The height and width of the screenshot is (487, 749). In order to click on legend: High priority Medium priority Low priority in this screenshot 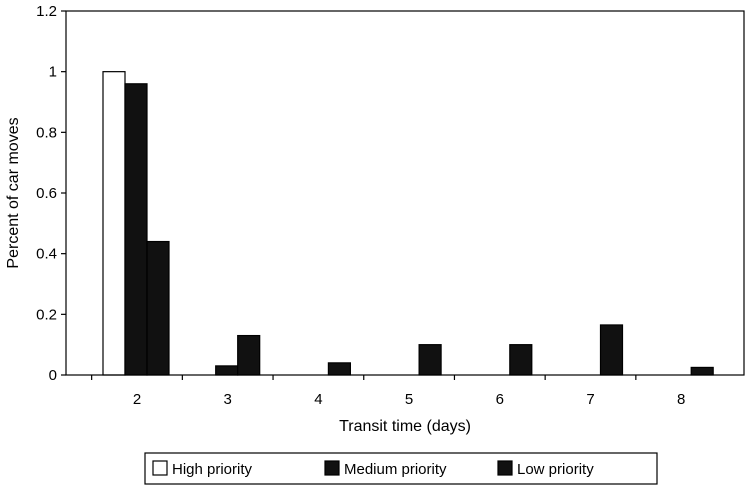, I will do `click(401, 468)`.